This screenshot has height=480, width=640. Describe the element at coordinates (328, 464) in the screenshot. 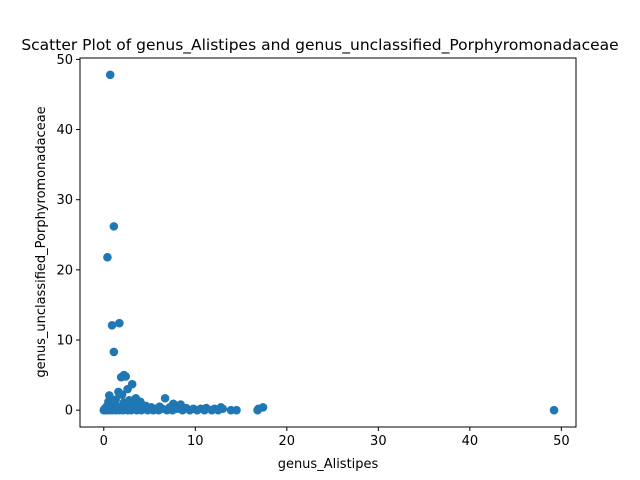

I see `x-axis-label: genus_Alistipes` at that location.